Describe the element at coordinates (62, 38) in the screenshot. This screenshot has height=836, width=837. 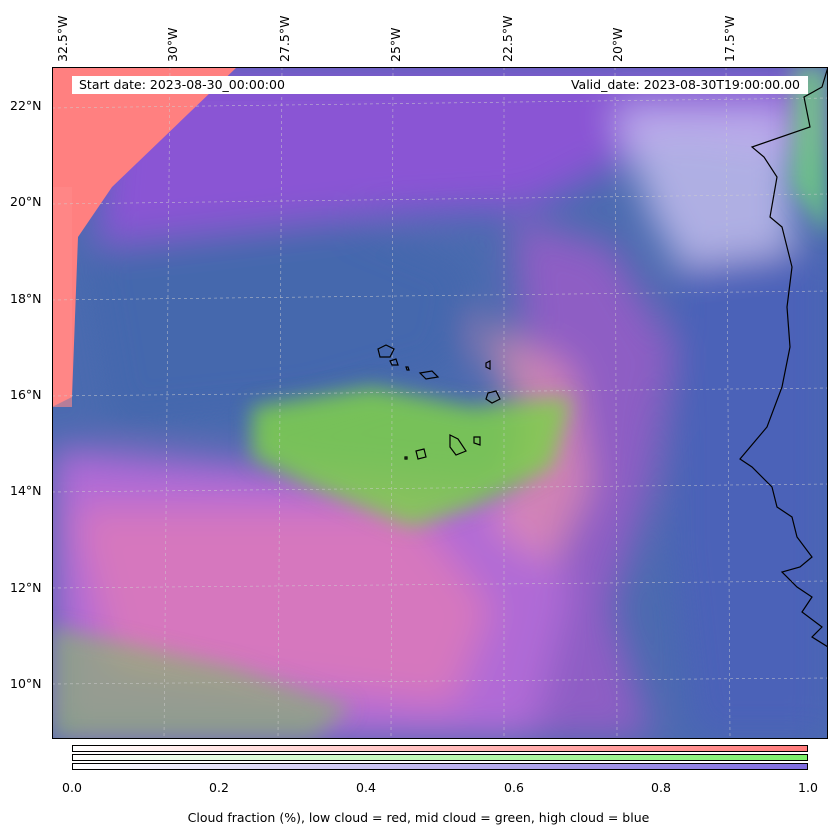
I see `lon-label-32-5w: 32.5°W` at that location.